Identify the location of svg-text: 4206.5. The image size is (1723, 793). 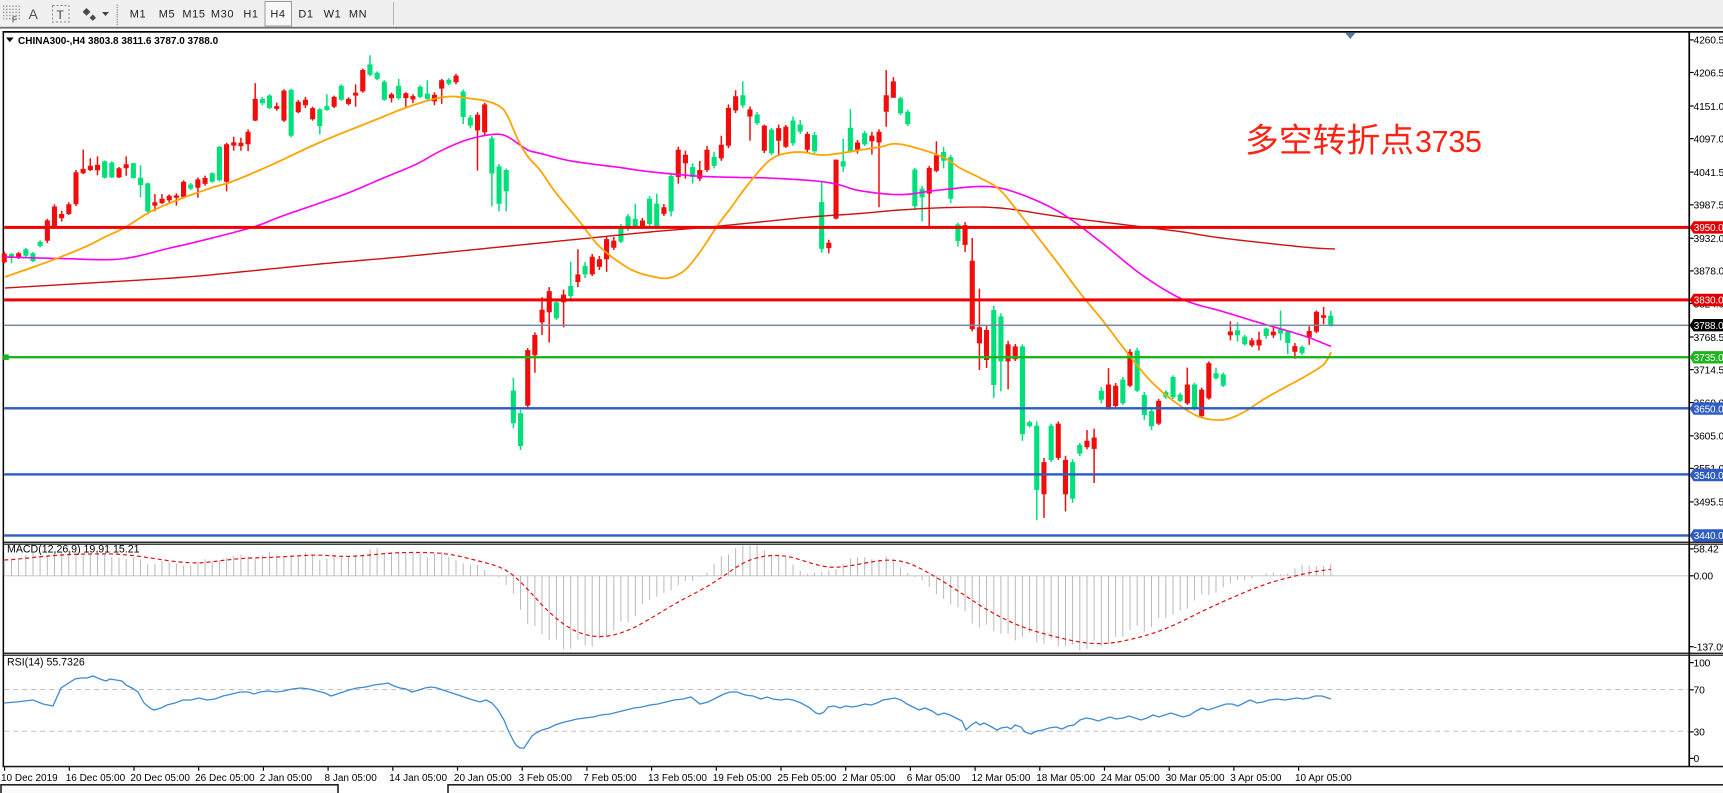
(1708, 73).